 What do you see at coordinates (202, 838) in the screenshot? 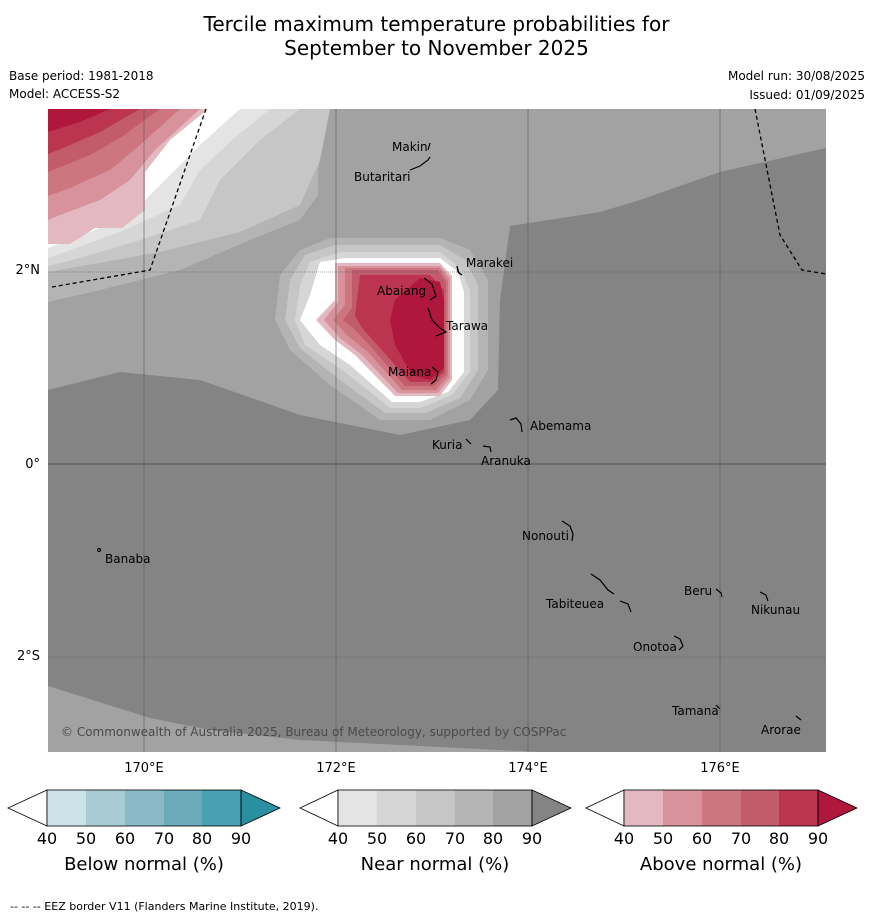
I see `below-tick-80: 80` at bounding box center [202, 838].